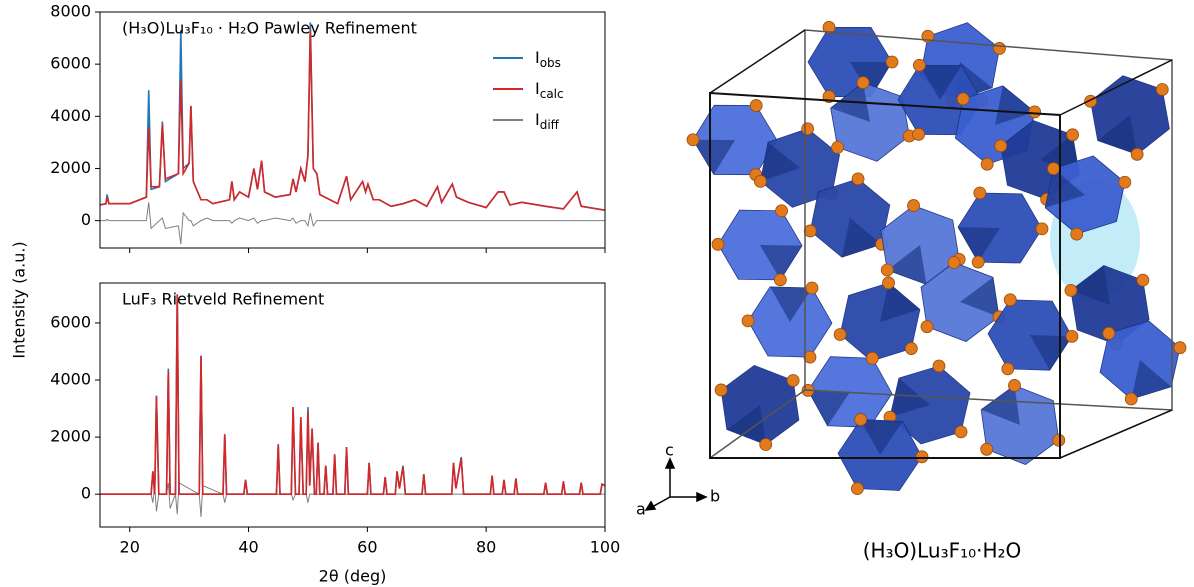 The width and height of the screenshot is (1194, 587). I want to click on x-tick-label: 80, so click(486, 547).